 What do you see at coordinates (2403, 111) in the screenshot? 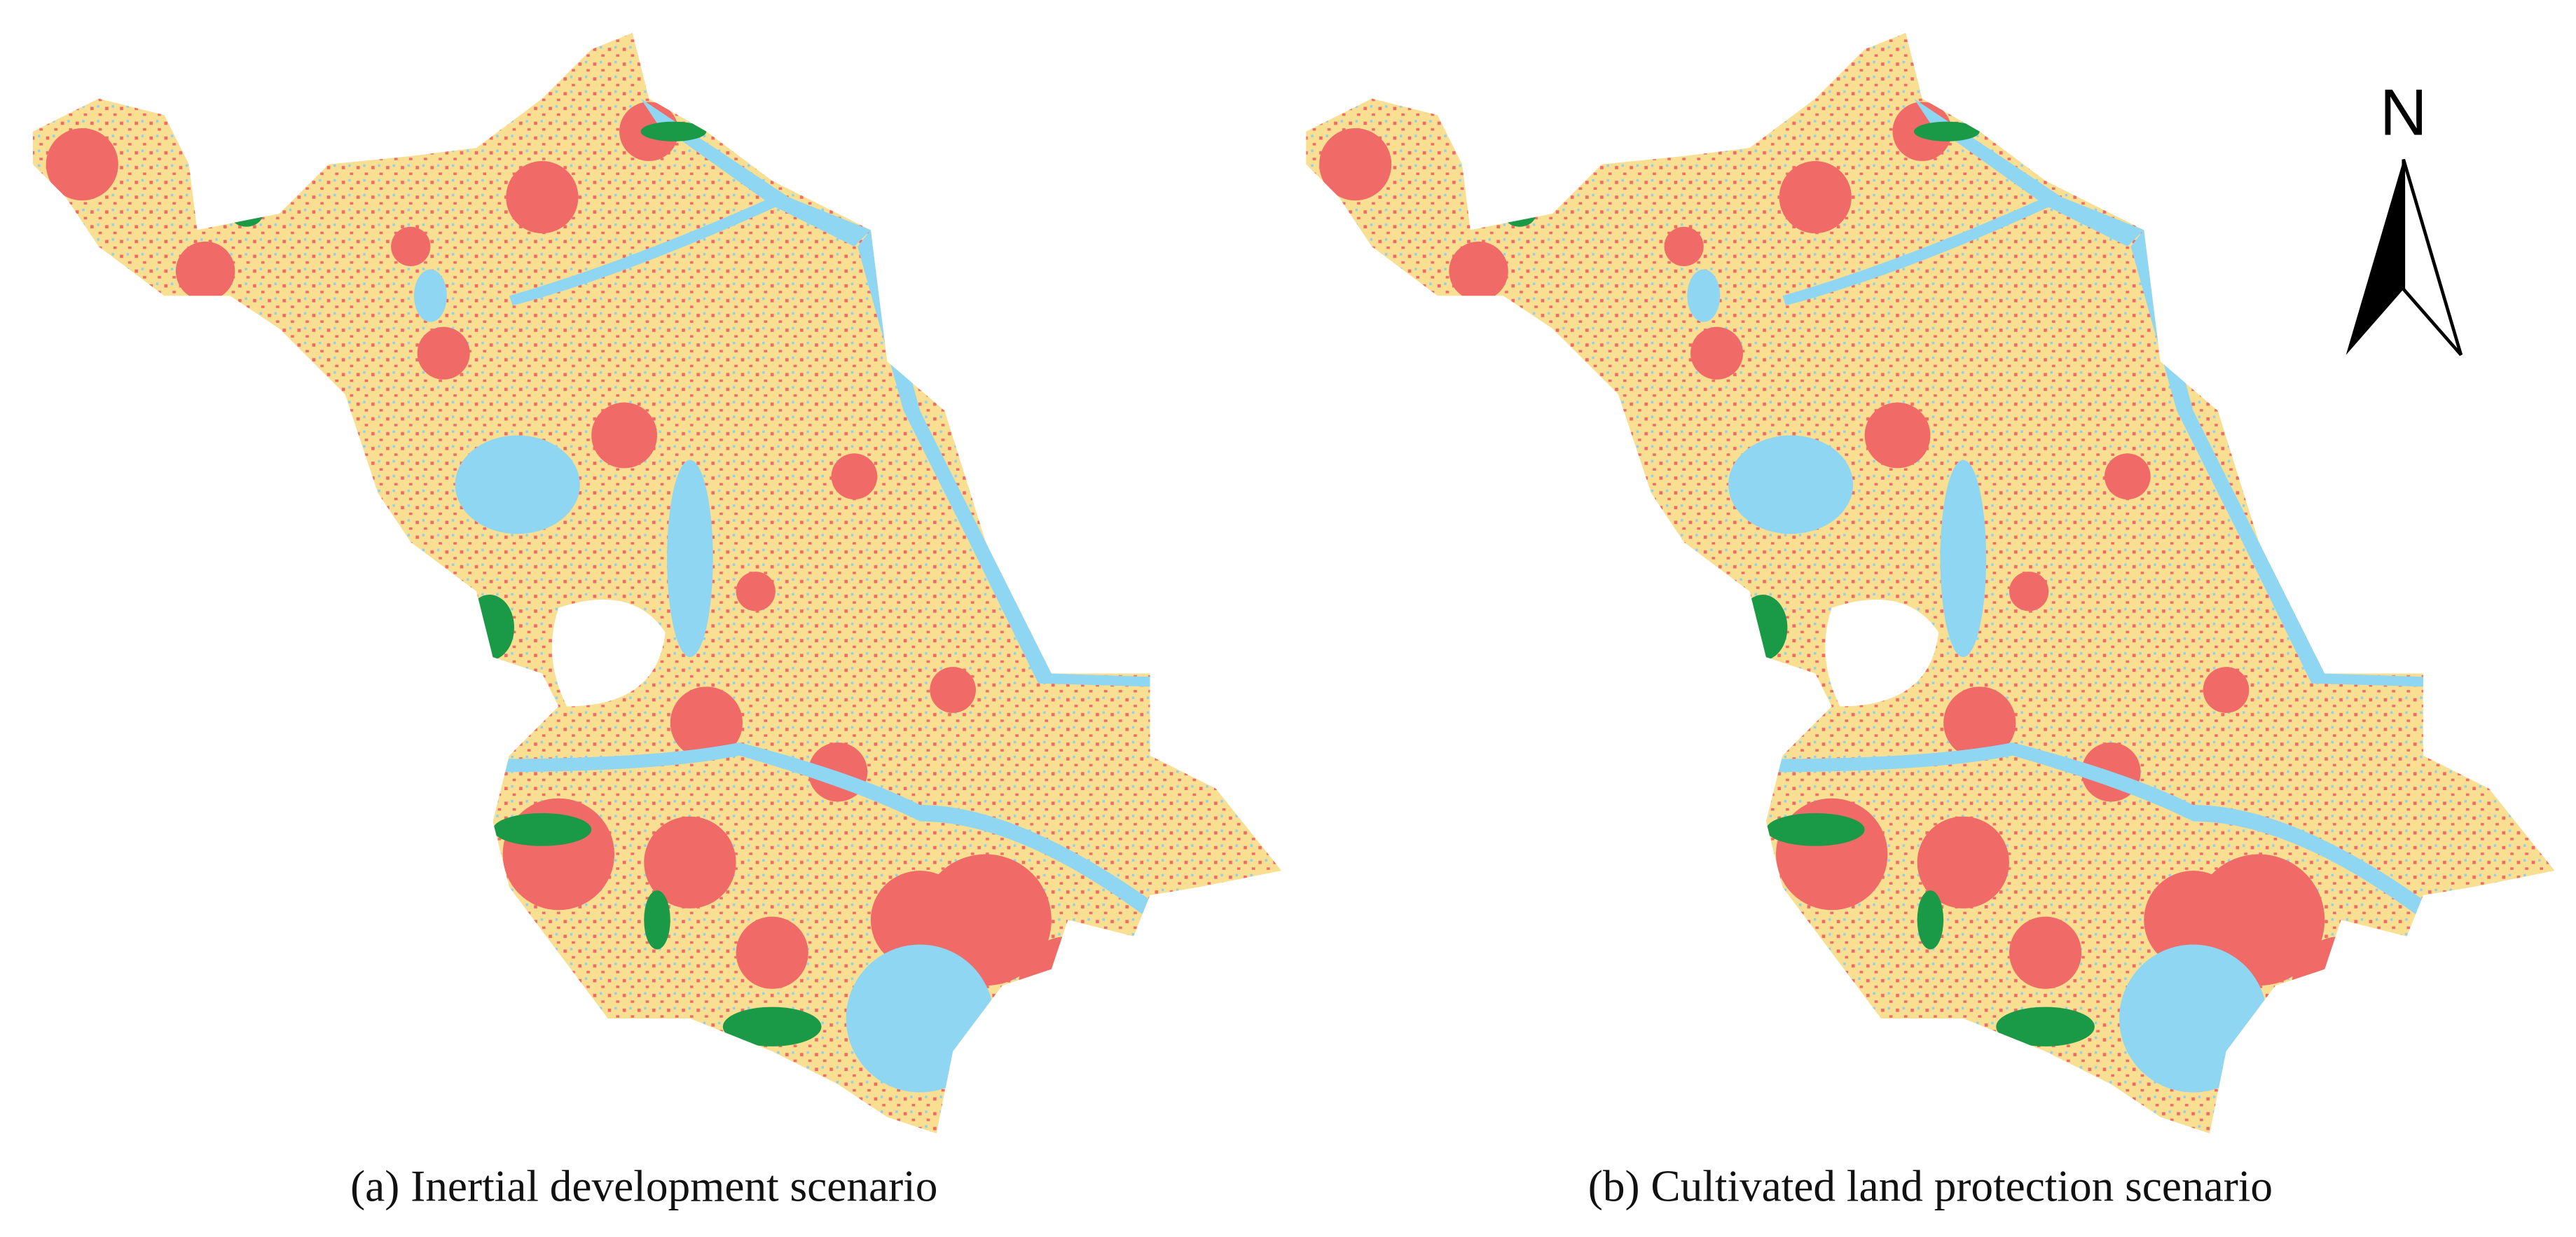
I see `north-label: N` at bounding box center [2403, 111].